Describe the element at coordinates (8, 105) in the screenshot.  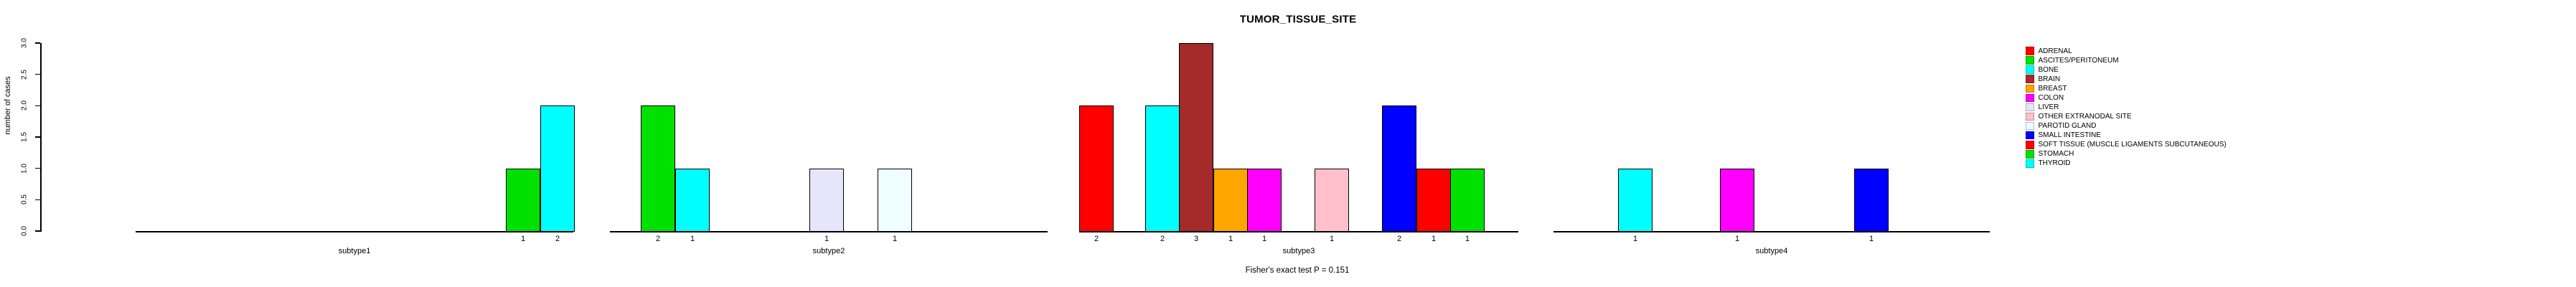
I see `y-axis-title: number of cases` at that location.